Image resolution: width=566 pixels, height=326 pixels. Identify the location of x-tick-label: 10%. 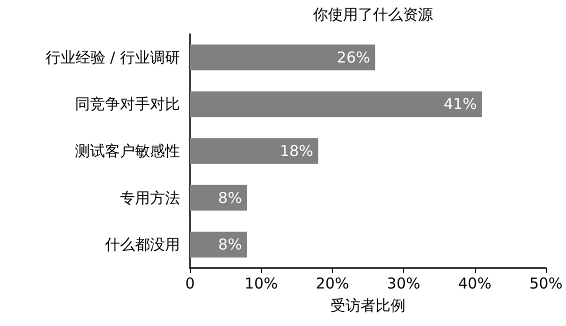
(261, 283).